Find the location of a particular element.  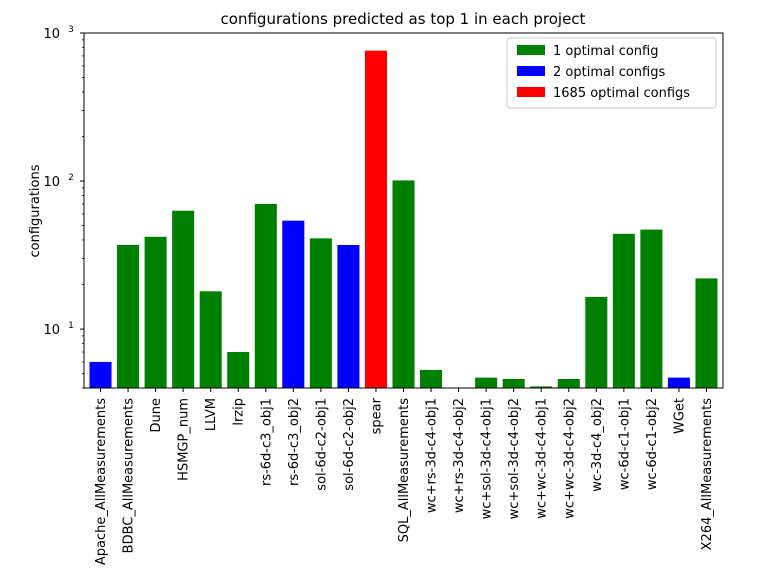

x-tick-label: HSMGP_num is located at coordinates (184, 439).